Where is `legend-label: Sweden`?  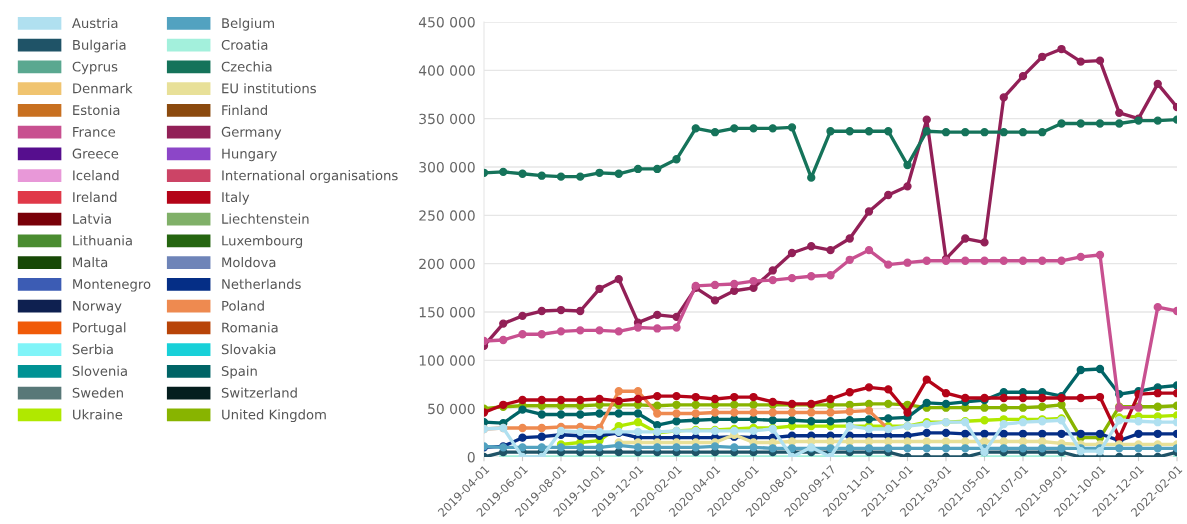 legend-label: Sweden is located at coordinates (97, 392).